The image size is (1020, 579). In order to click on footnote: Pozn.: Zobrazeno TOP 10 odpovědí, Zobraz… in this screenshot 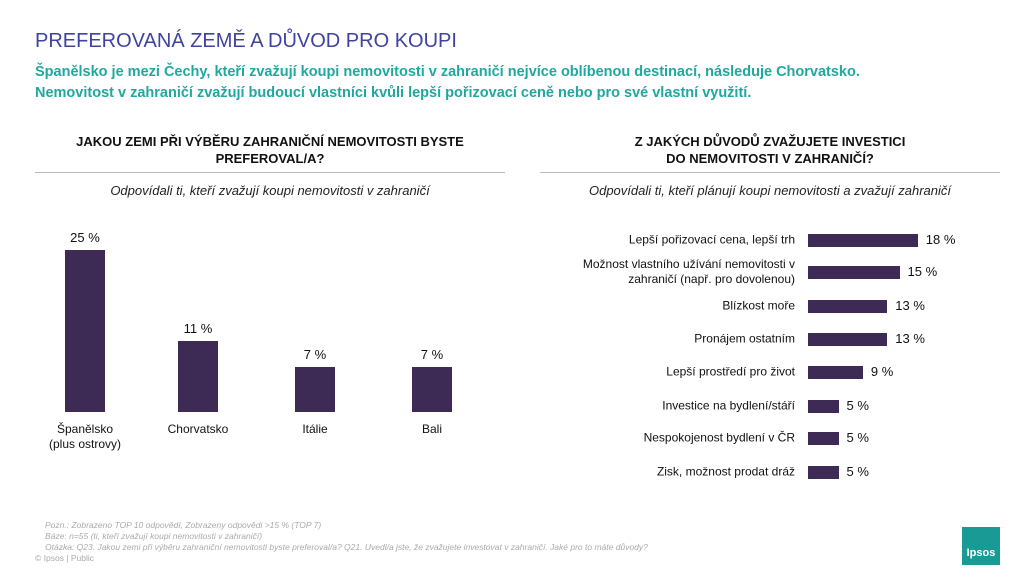, I will do `click(183, 525)`.